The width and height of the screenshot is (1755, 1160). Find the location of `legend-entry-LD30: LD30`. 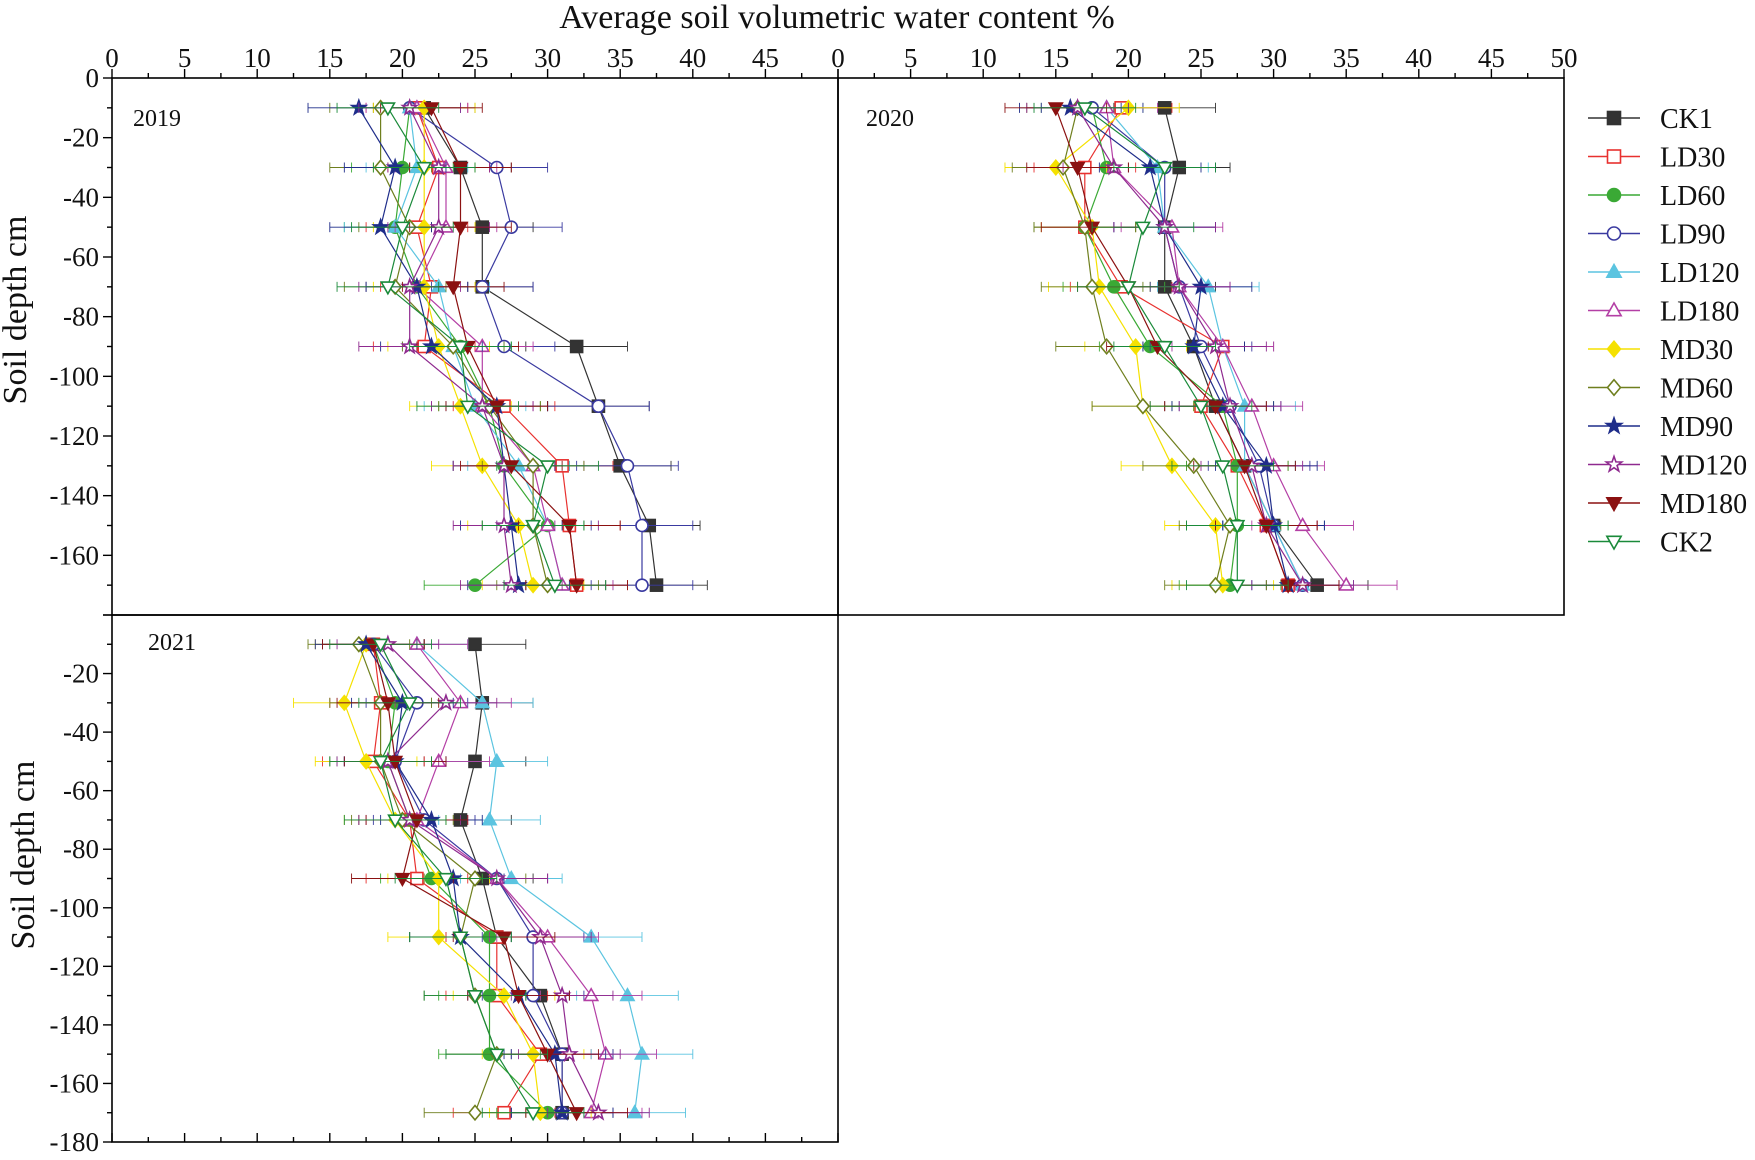

legend-entry-LD30: LD30 is located at coordinates (1656, 158).